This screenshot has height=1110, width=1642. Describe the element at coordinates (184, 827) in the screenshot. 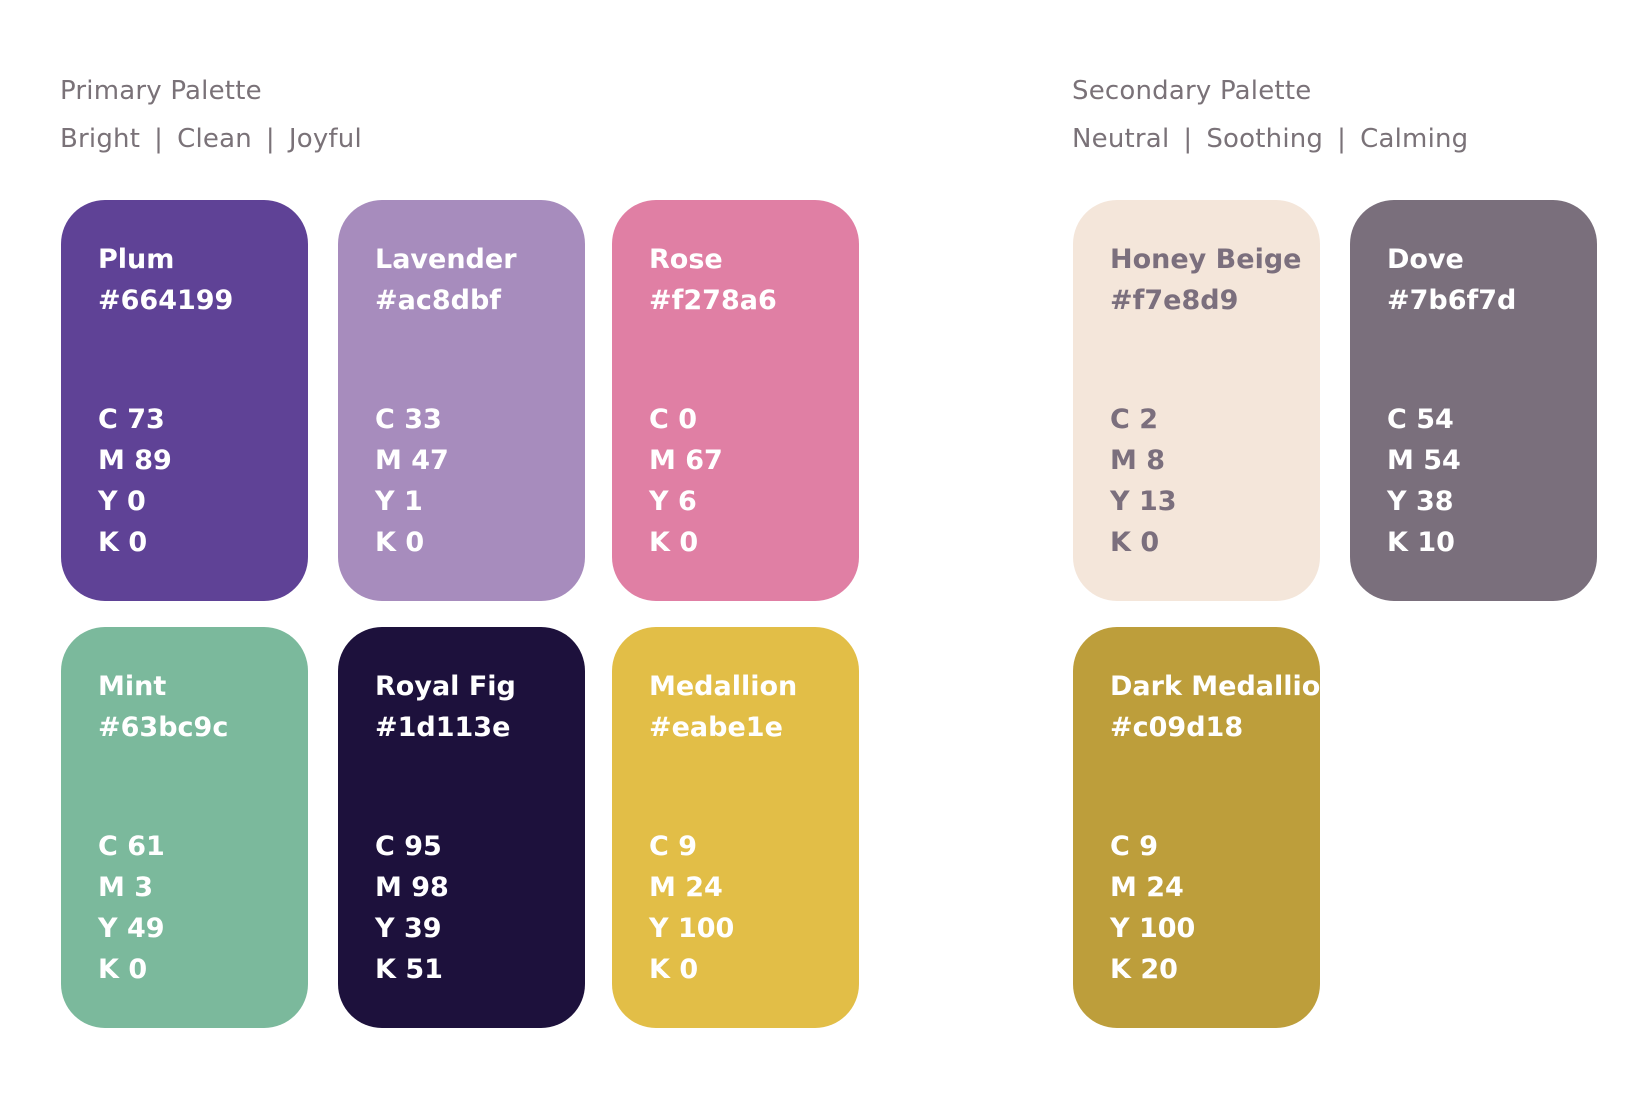

I see `swatch-mint: Mint #63bc9c C 61 M 3 Y 49 K 0` at that location.